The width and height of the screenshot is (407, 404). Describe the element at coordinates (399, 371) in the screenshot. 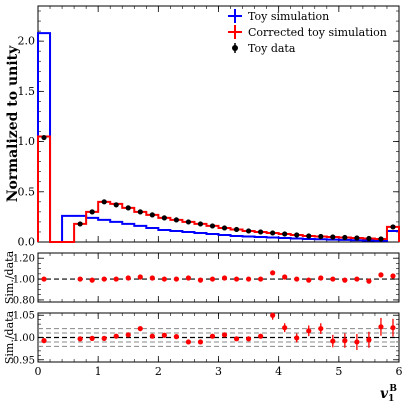

I see `x-tick-label: 6` at that location.